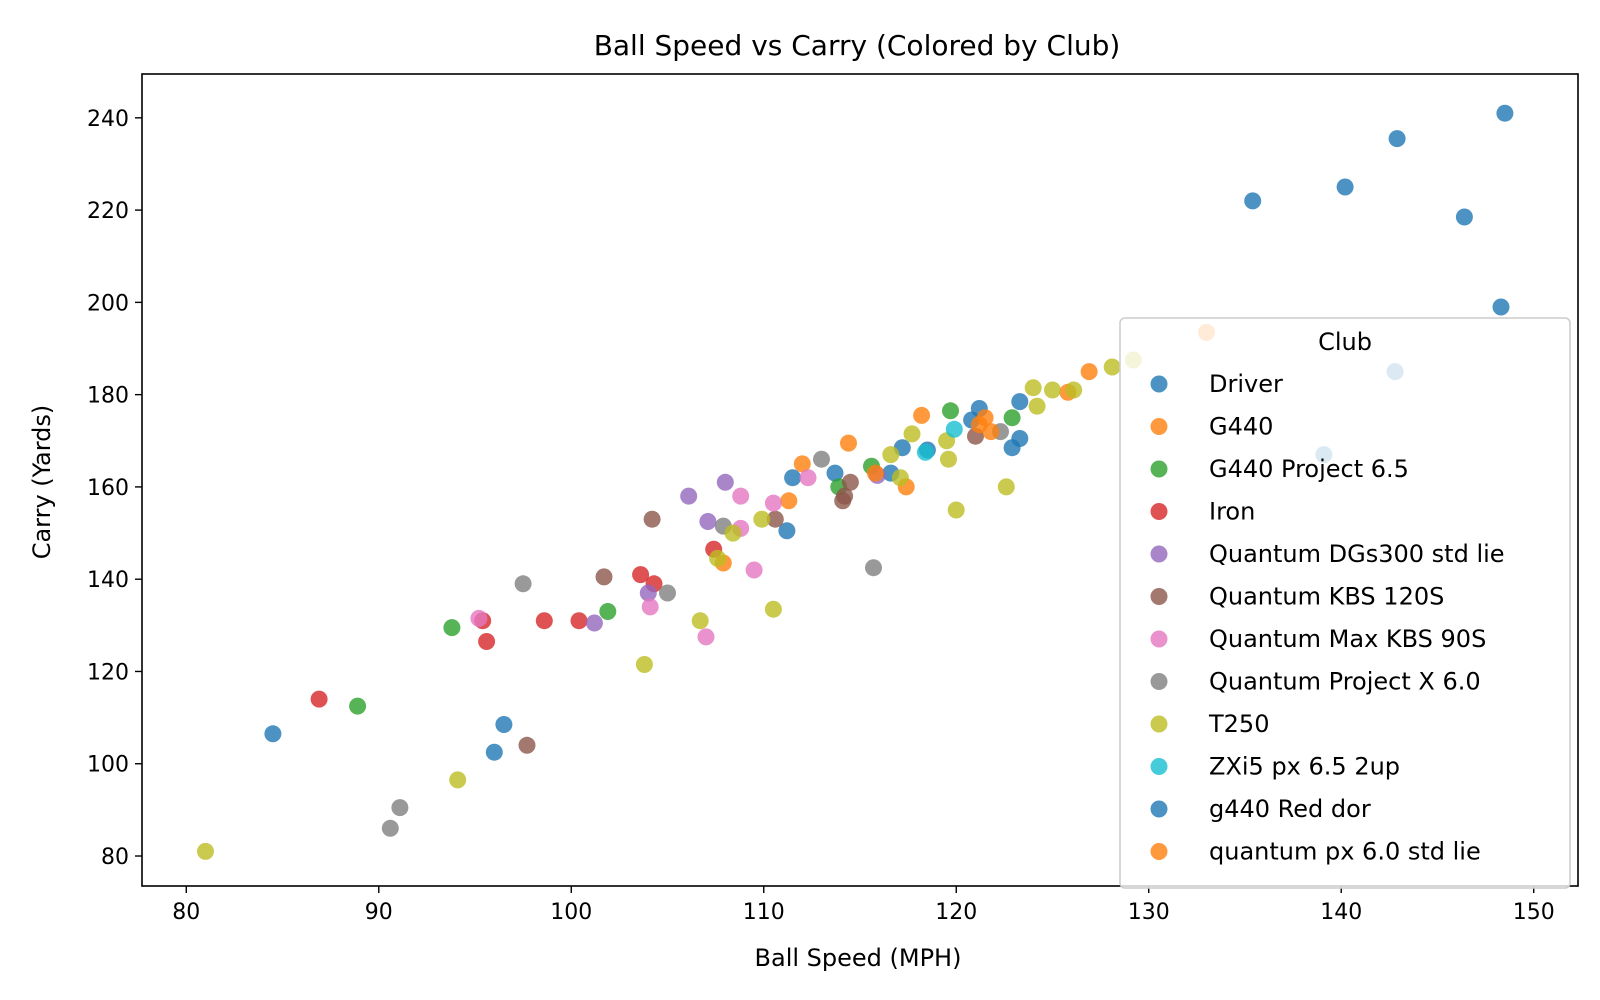  I want to click on x-tick-label-4: 120, so click(956, 912).